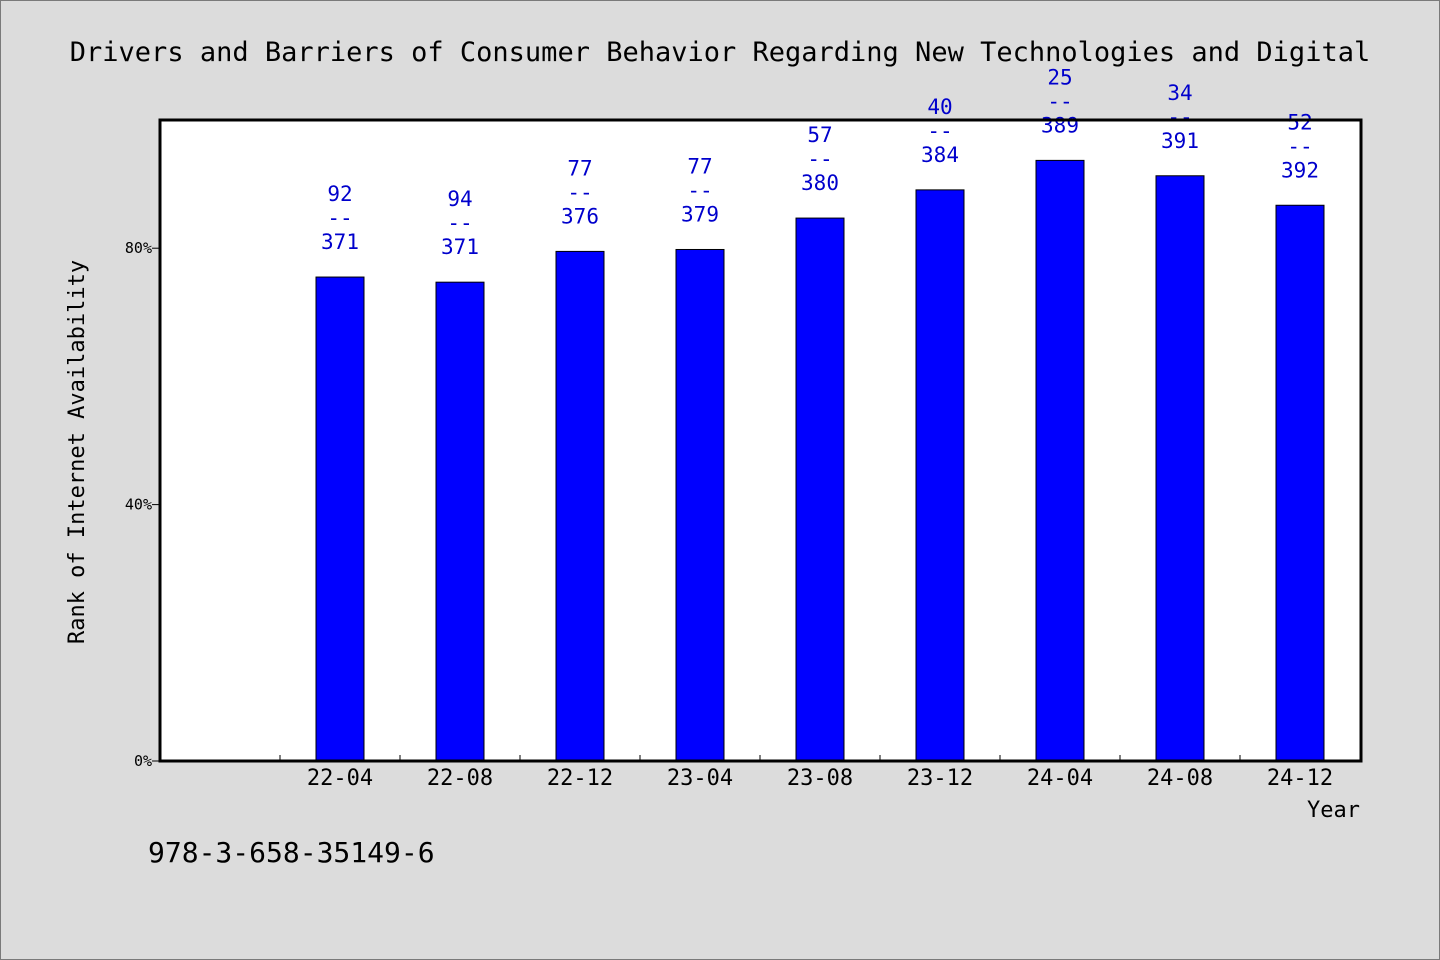 This screenshot has width=1440, height=960. I want to click on data-label-23-12-line2: --, so click(939, 131).